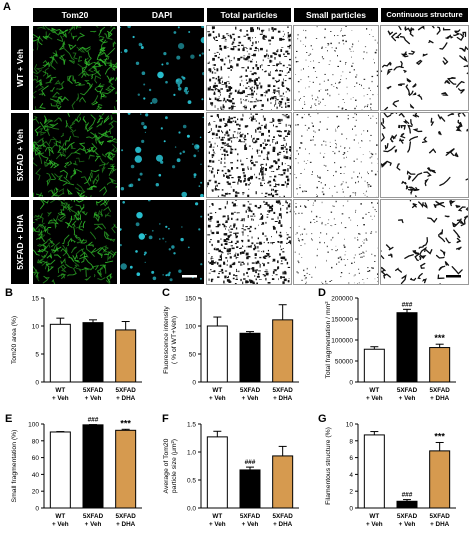 Image resolution: width=476 pixels, height=550 pixels. Describe the element at coordinates (336, 155) in the screenshot. I see `micrograph-small-particles-5xfad-veh` at that location.